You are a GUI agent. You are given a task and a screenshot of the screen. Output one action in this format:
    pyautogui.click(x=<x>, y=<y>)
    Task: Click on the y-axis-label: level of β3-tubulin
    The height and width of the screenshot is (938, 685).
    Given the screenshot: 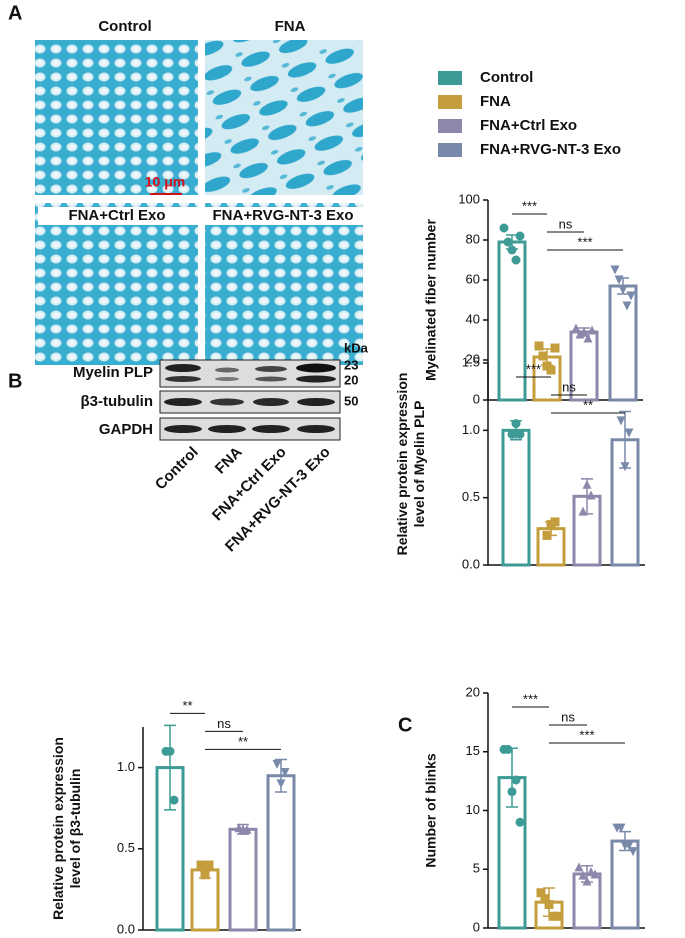 What is the action you would take?
    pyautogui.click(x=75, y=829)
    